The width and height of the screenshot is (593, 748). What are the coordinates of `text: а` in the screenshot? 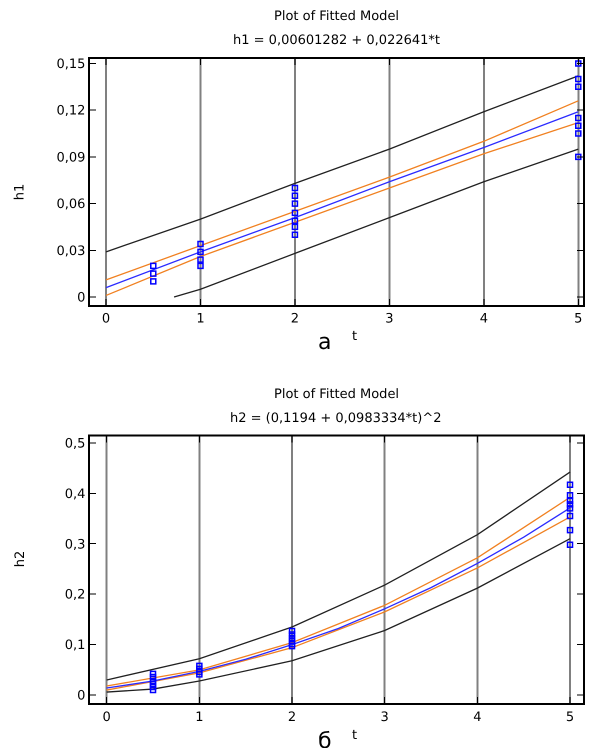 It's located at (325, 342).